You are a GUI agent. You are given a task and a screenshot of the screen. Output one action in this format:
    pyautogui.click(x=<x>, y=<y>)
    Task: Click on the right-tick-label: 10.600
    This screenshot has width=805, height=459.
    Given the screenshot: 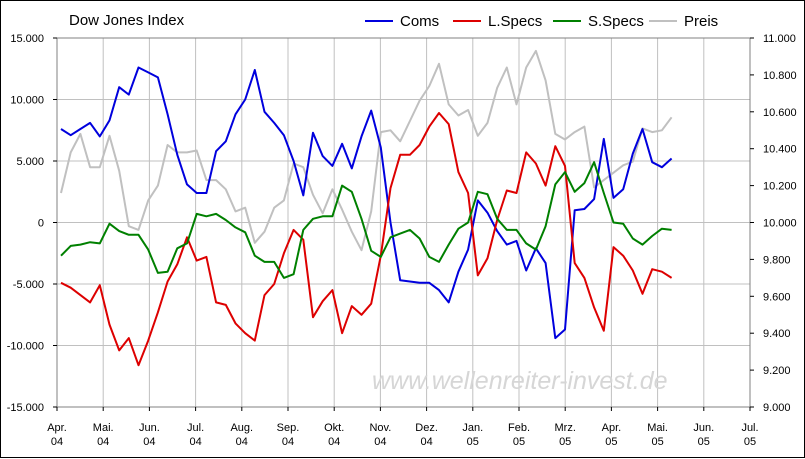 What is the action you would take?
    pyautogui.click(x=780, y=113)
    